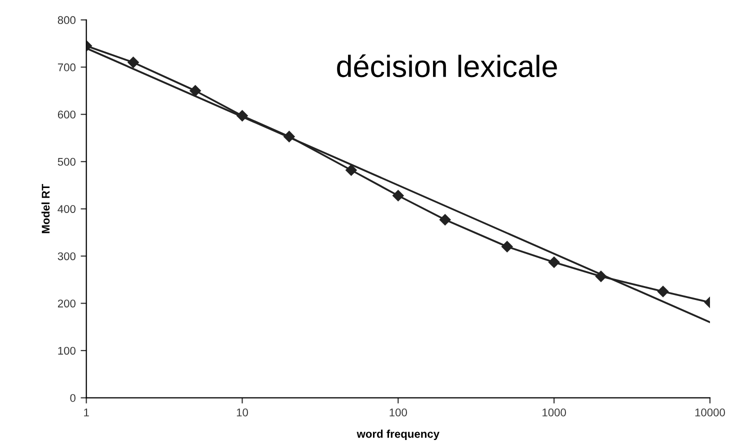  Describe the element at coordinates (86, 412) in the screenshot. I see `x-tick-label: 1` at that location.